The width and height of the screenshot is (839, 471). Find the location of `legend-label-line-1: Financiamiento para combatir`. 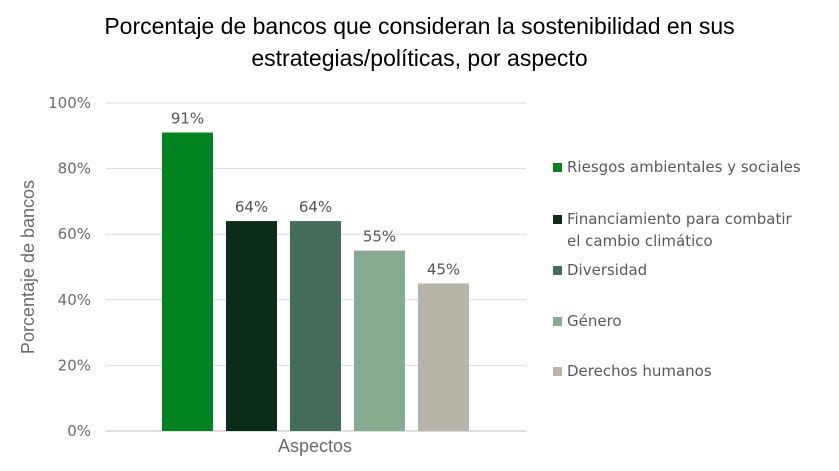

legend-label-line-1: Financiamiento para combatir is located at coordinates (679, 219).